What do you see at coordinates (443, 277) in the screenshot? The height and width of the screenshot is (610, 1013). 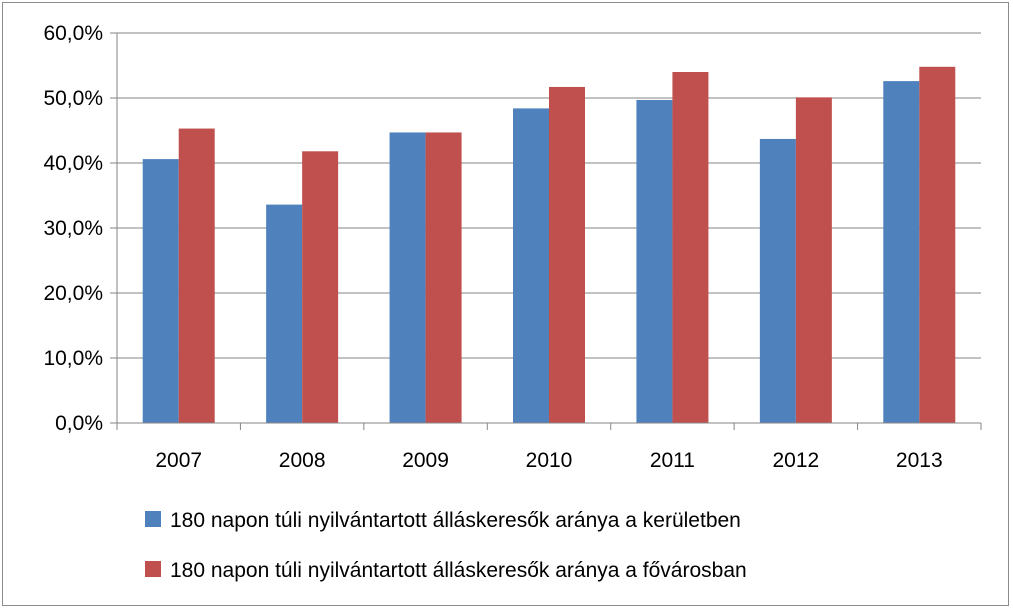 I see `bar-fovaros-2009` at bounding box center [443, 277].